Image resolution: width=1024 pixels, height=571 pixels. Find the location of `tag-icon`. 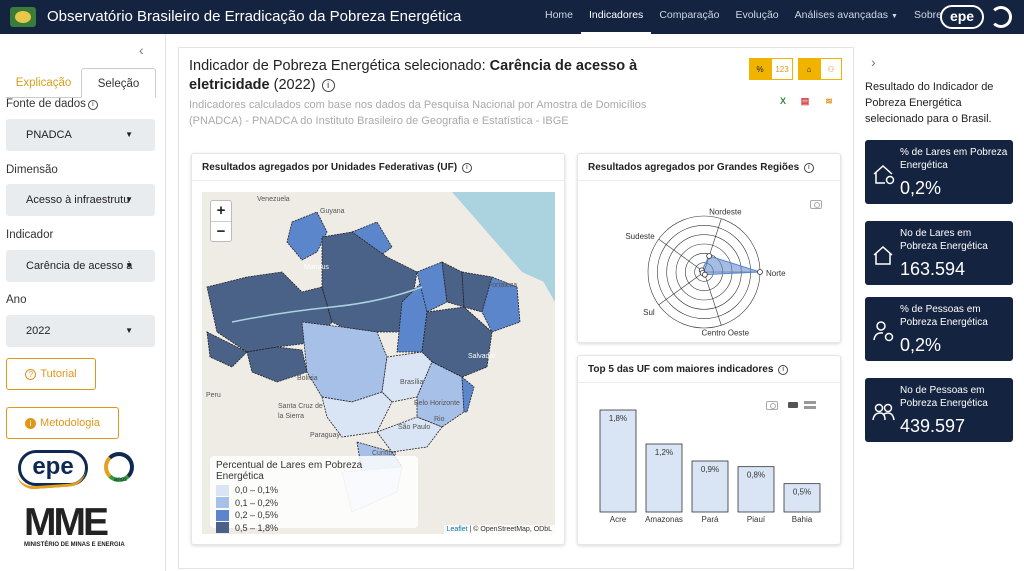

tag-icon is located at coordinates (793, 405).